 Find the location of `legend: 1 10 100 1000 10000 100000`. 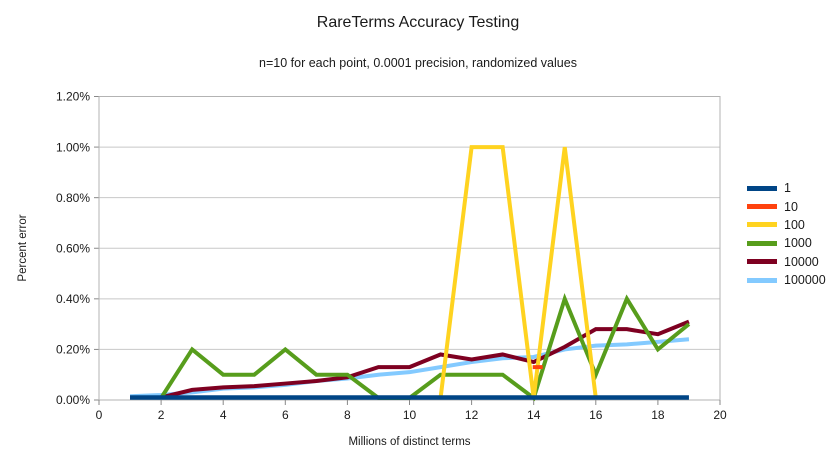

legend: 1 10 100 1000 10000 100000 is located at coordinates (786, 234).